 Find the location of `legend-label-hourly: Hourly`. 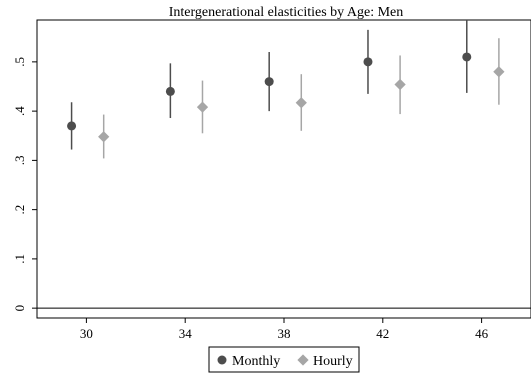

legend-label-hourly: Hourly is located at coordinates (333, 361).